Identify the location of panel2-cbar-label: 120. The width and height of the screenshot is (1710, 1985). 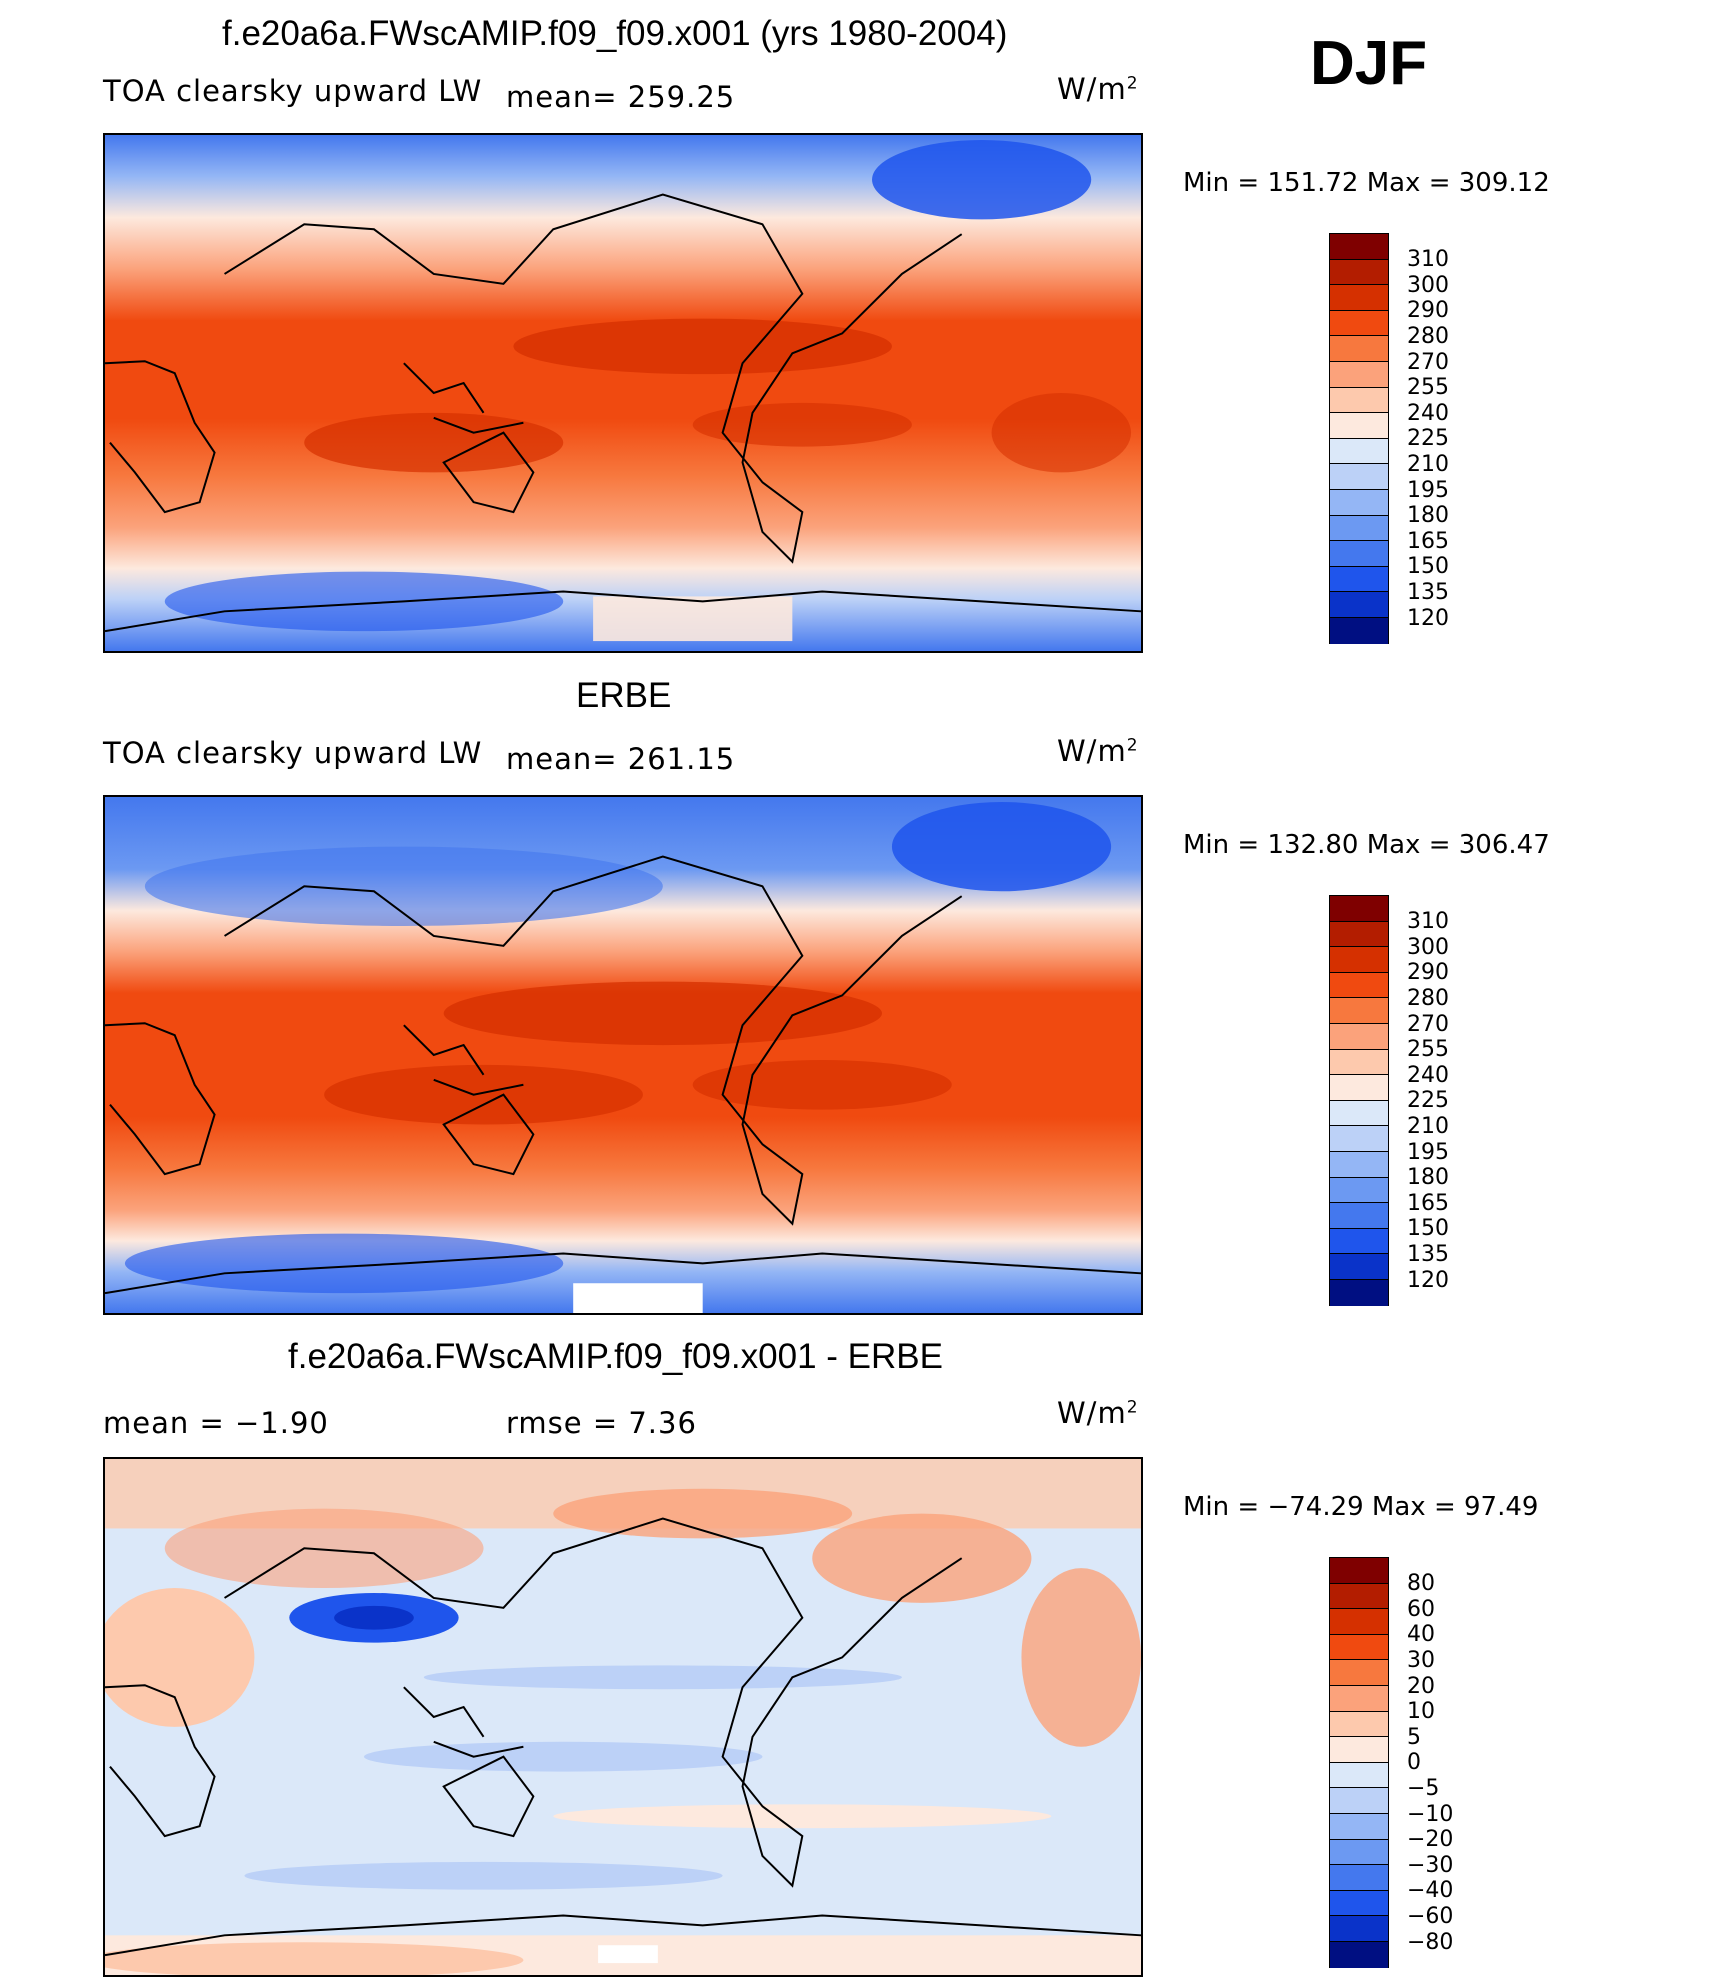
(1428, 1280).